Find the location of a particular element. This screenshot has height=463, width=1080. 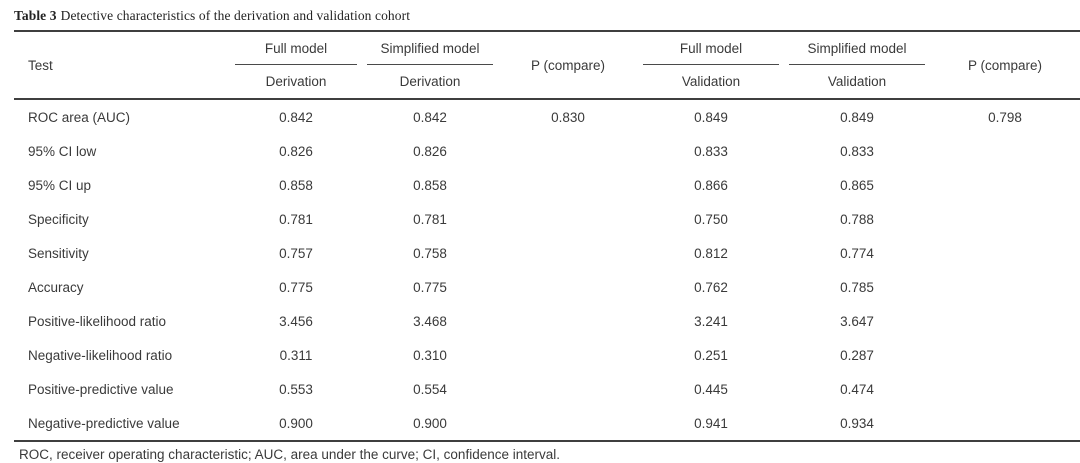

table-row-sensitivity: Sensitivity 0.757 0.758 0.812 0.774 is located at coordinates (547, 253).